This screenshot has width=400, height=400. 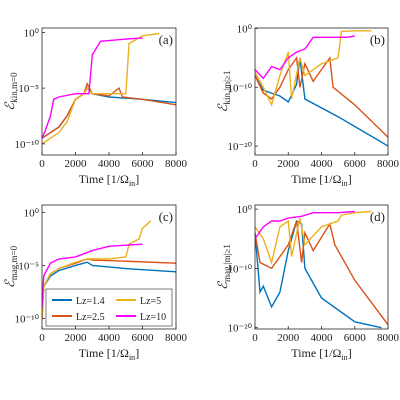 I want to click on panel-label: (a), so click(x=166, y=39).